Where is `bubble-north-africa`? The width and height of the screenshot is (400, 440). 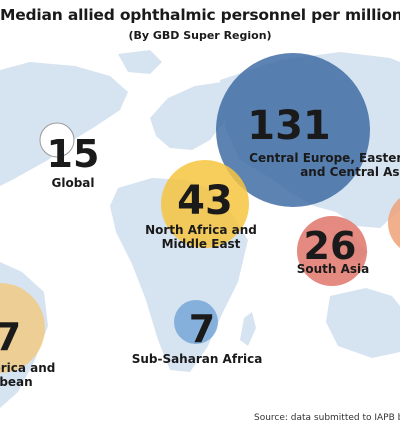 bubble-north-africa is located at coordinates (205, 204).